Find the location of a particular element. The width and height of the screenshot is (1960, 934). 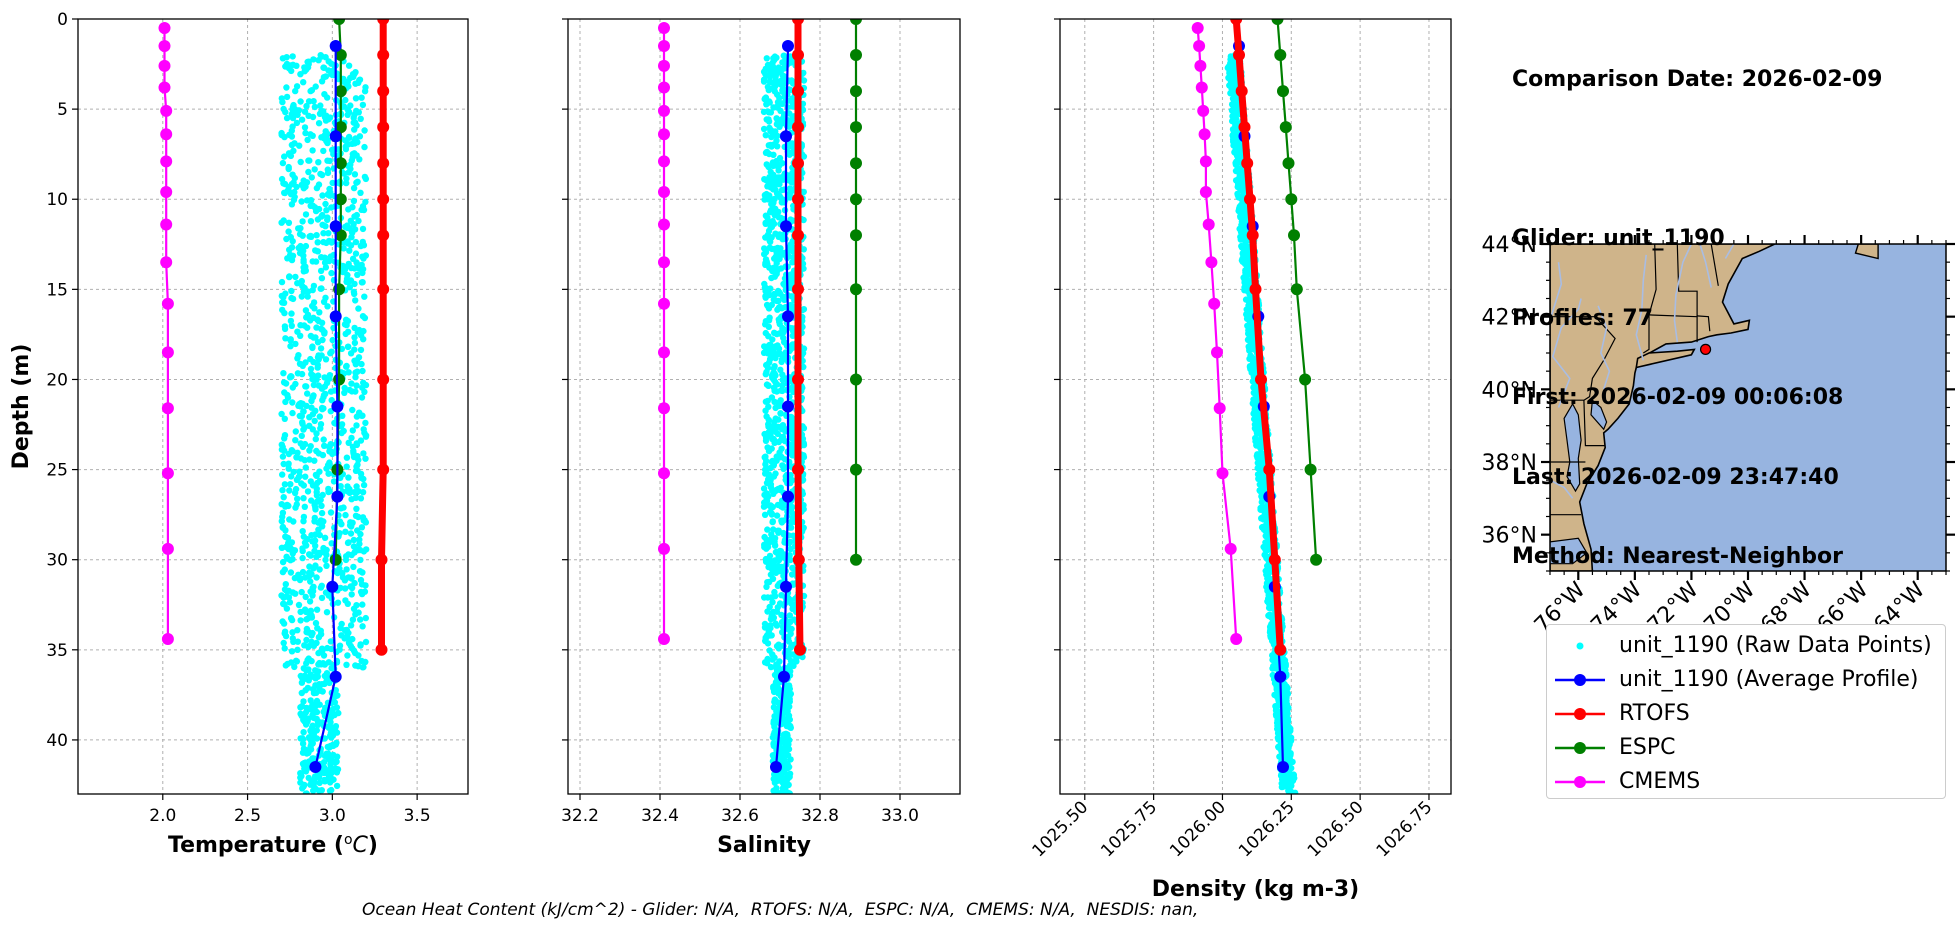

last-time: Last: 2026-02-09 23:47:40 is located at coordinates (1675, 477).